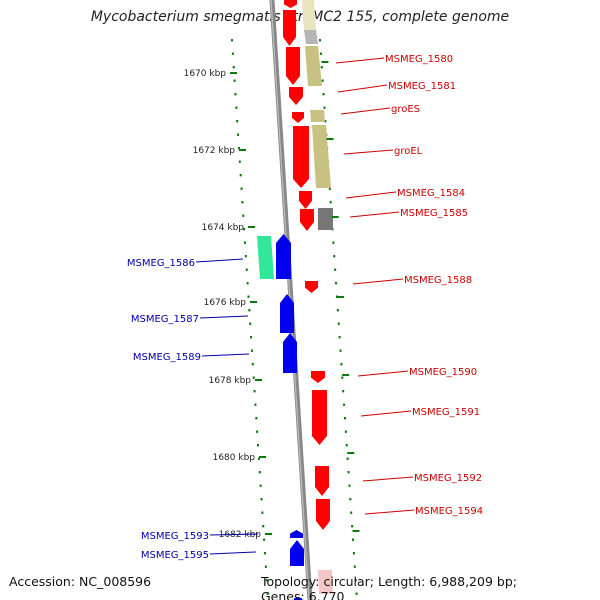  Describe the element at coordinates (448, 478) in the screenshot. I see `forward-gene-label: MSMEG_1592` at that location.